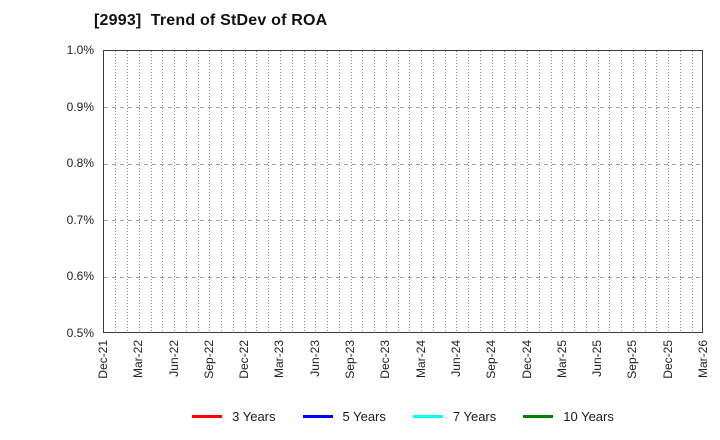 Image resolution: width=720 pixels, height=440 pixels. I want to click on x-tick-label: Mar-22, so click(138, 359).